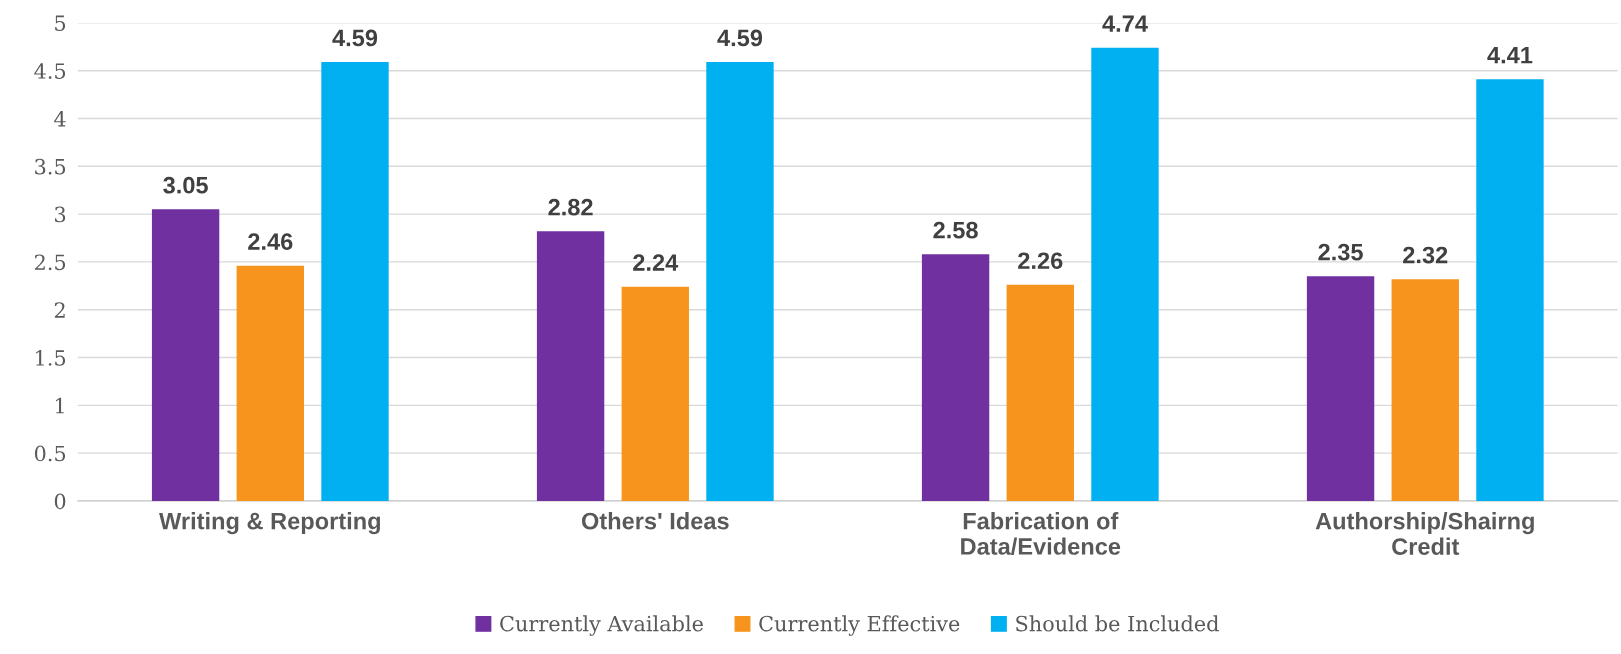  I want to click on data-label: 2.35, so click(1340, 252).